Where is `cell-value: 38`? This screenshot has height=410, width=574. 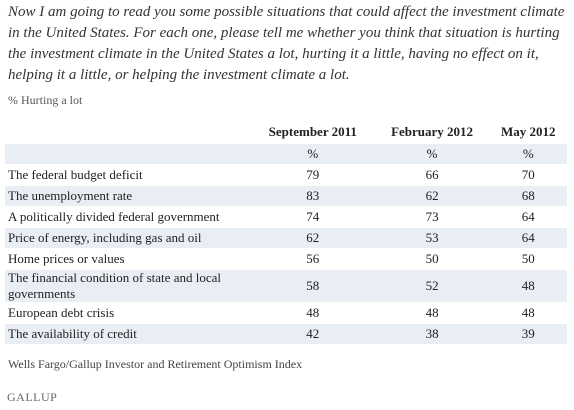 cell-value: 38 is located at coordinates (432, 334).